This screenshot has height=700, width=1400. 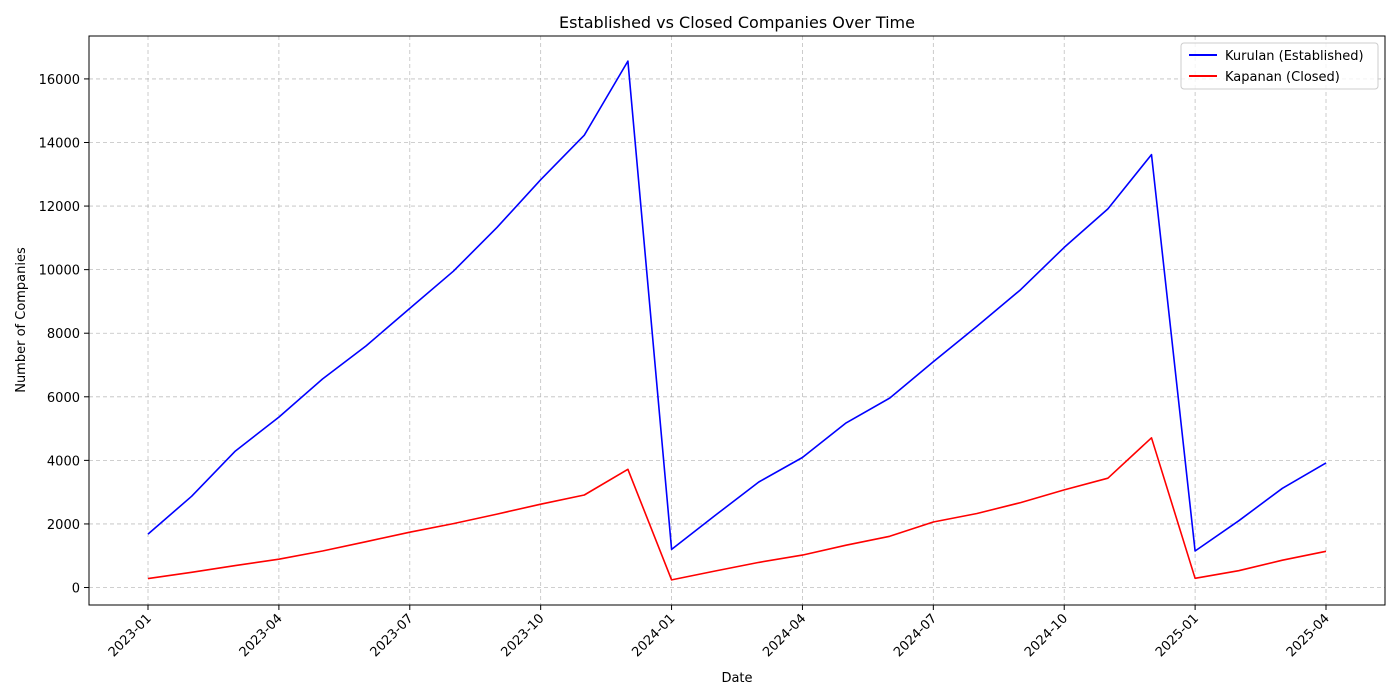 I want to click on legend: Kurulan (Established) Kapanan (Closed), so click(x=1279, y=66).